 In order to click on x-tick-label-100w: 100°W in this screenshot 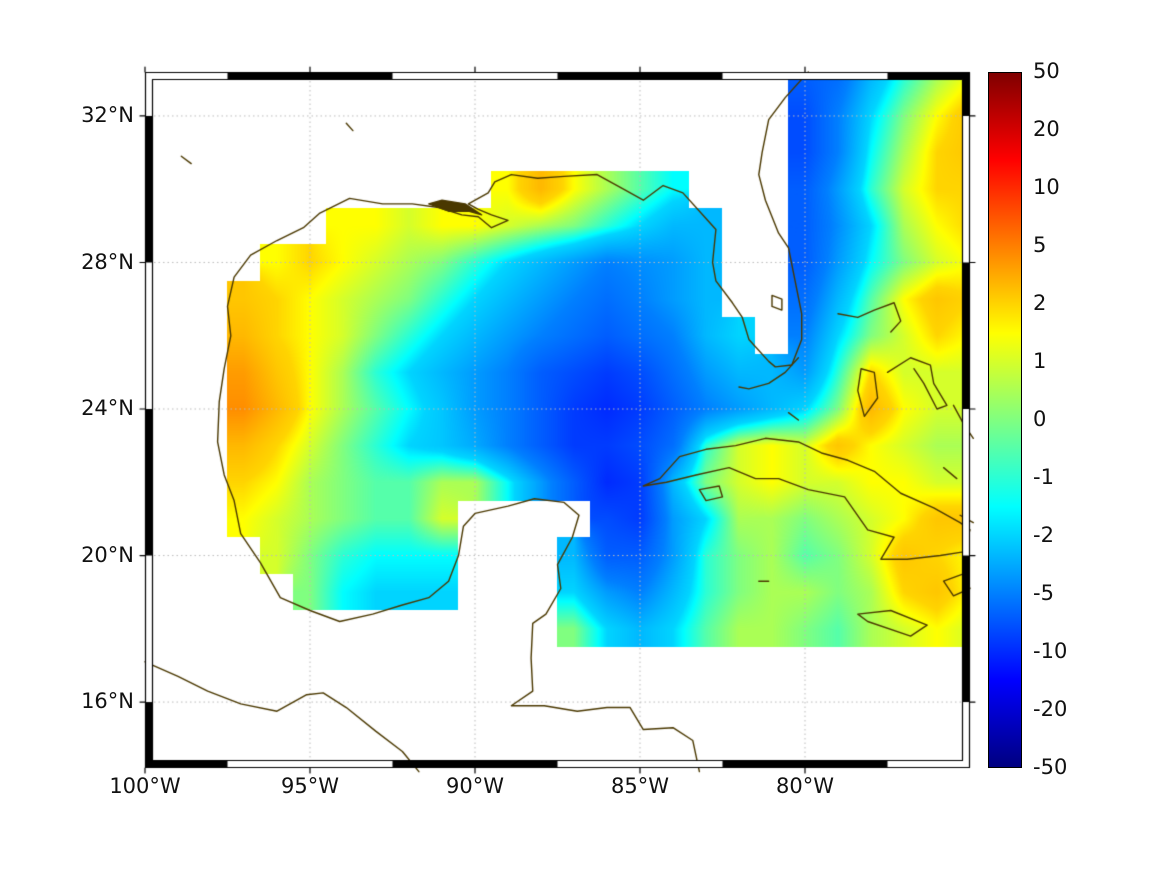, I will do `click(145, 786)`.